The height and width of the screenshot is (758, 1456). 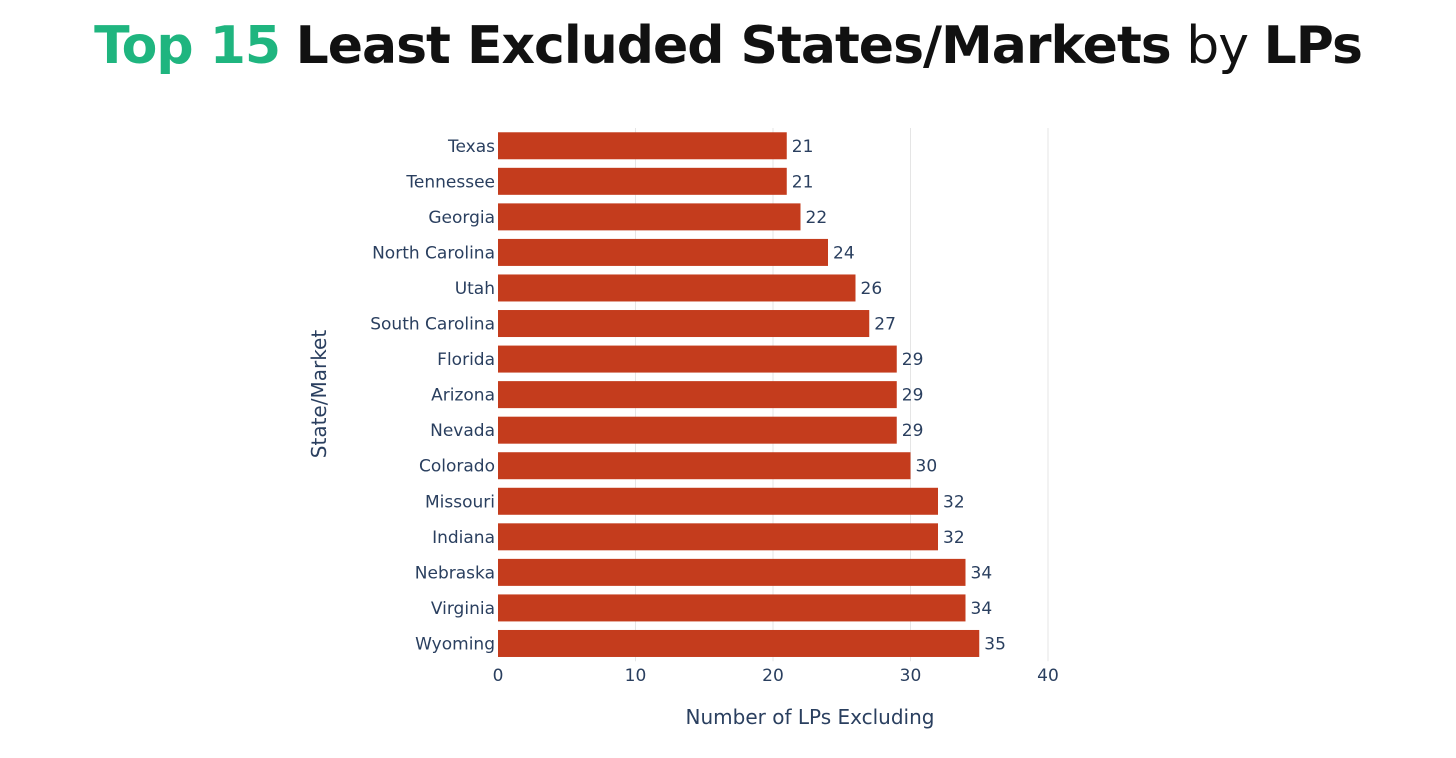 I want to click on x-tick-label: 10, so click(x=636, y=676).